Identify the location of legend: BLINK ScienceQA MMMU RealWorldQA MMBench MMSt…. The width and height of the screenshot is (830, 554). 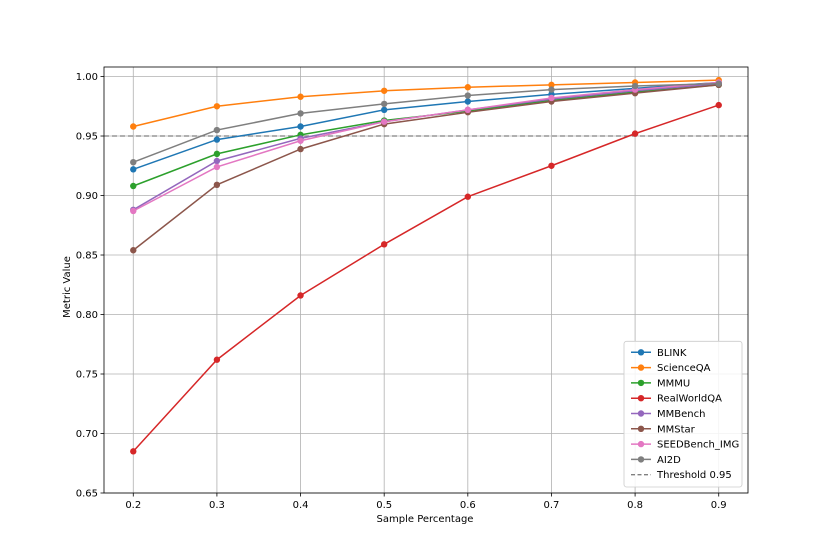
(683, 414).